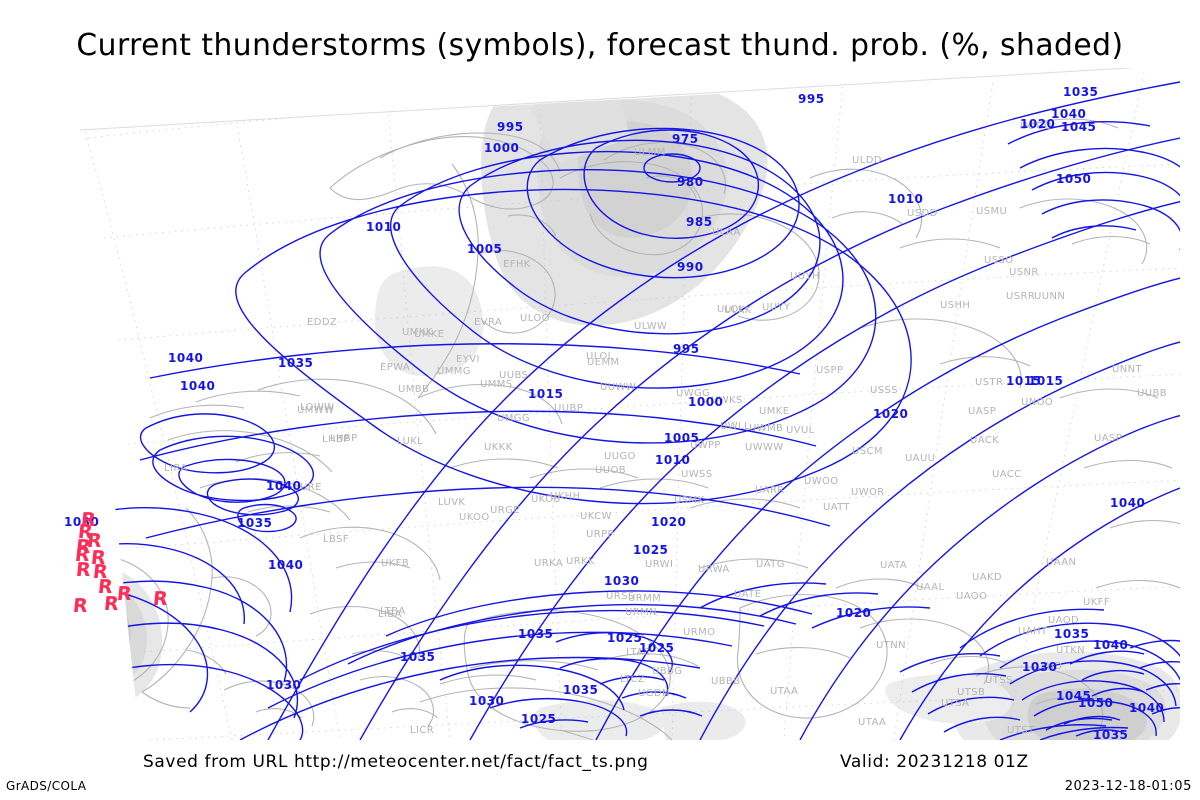 This screenshot has width=1200, height=800. I want to click on station-label: UASP, so click(982, 411).